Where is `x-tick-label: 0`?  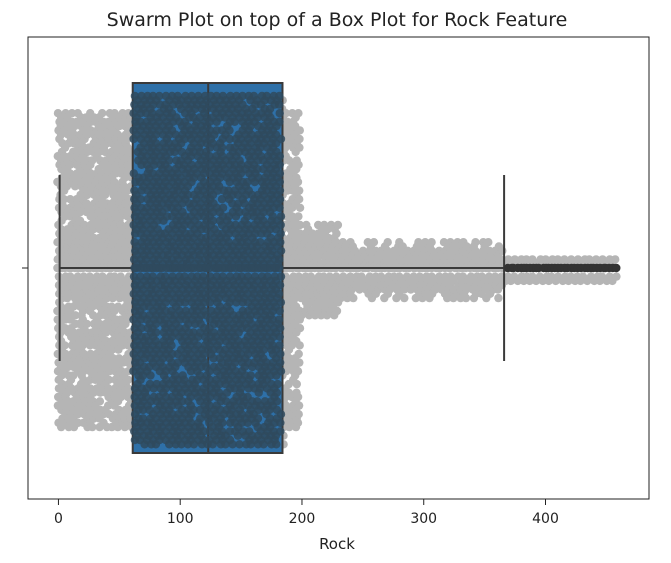 x-tick-label: 0 is located at coordinates (58, 519).